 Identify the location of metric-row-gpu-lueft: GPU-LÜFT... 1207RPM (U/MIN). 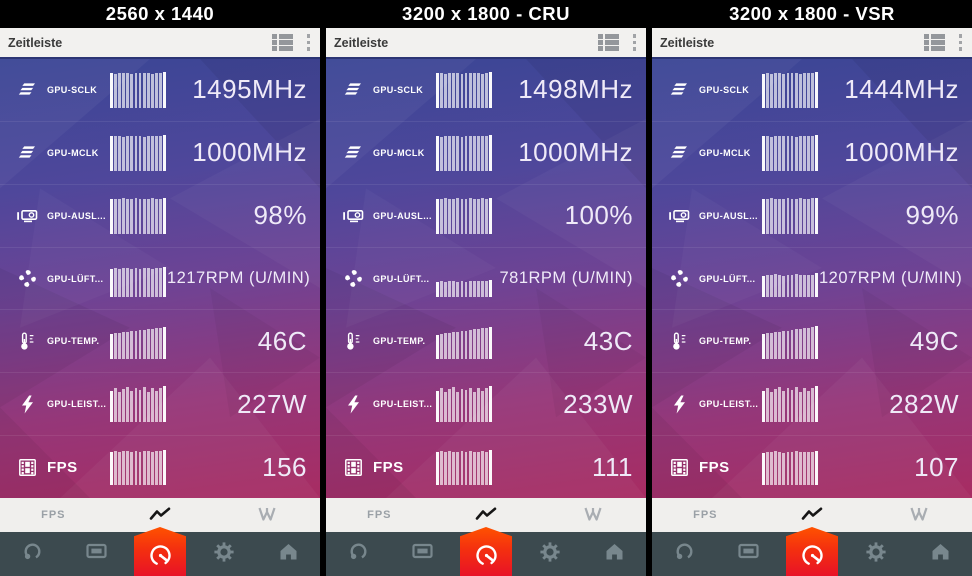
(812, 279).